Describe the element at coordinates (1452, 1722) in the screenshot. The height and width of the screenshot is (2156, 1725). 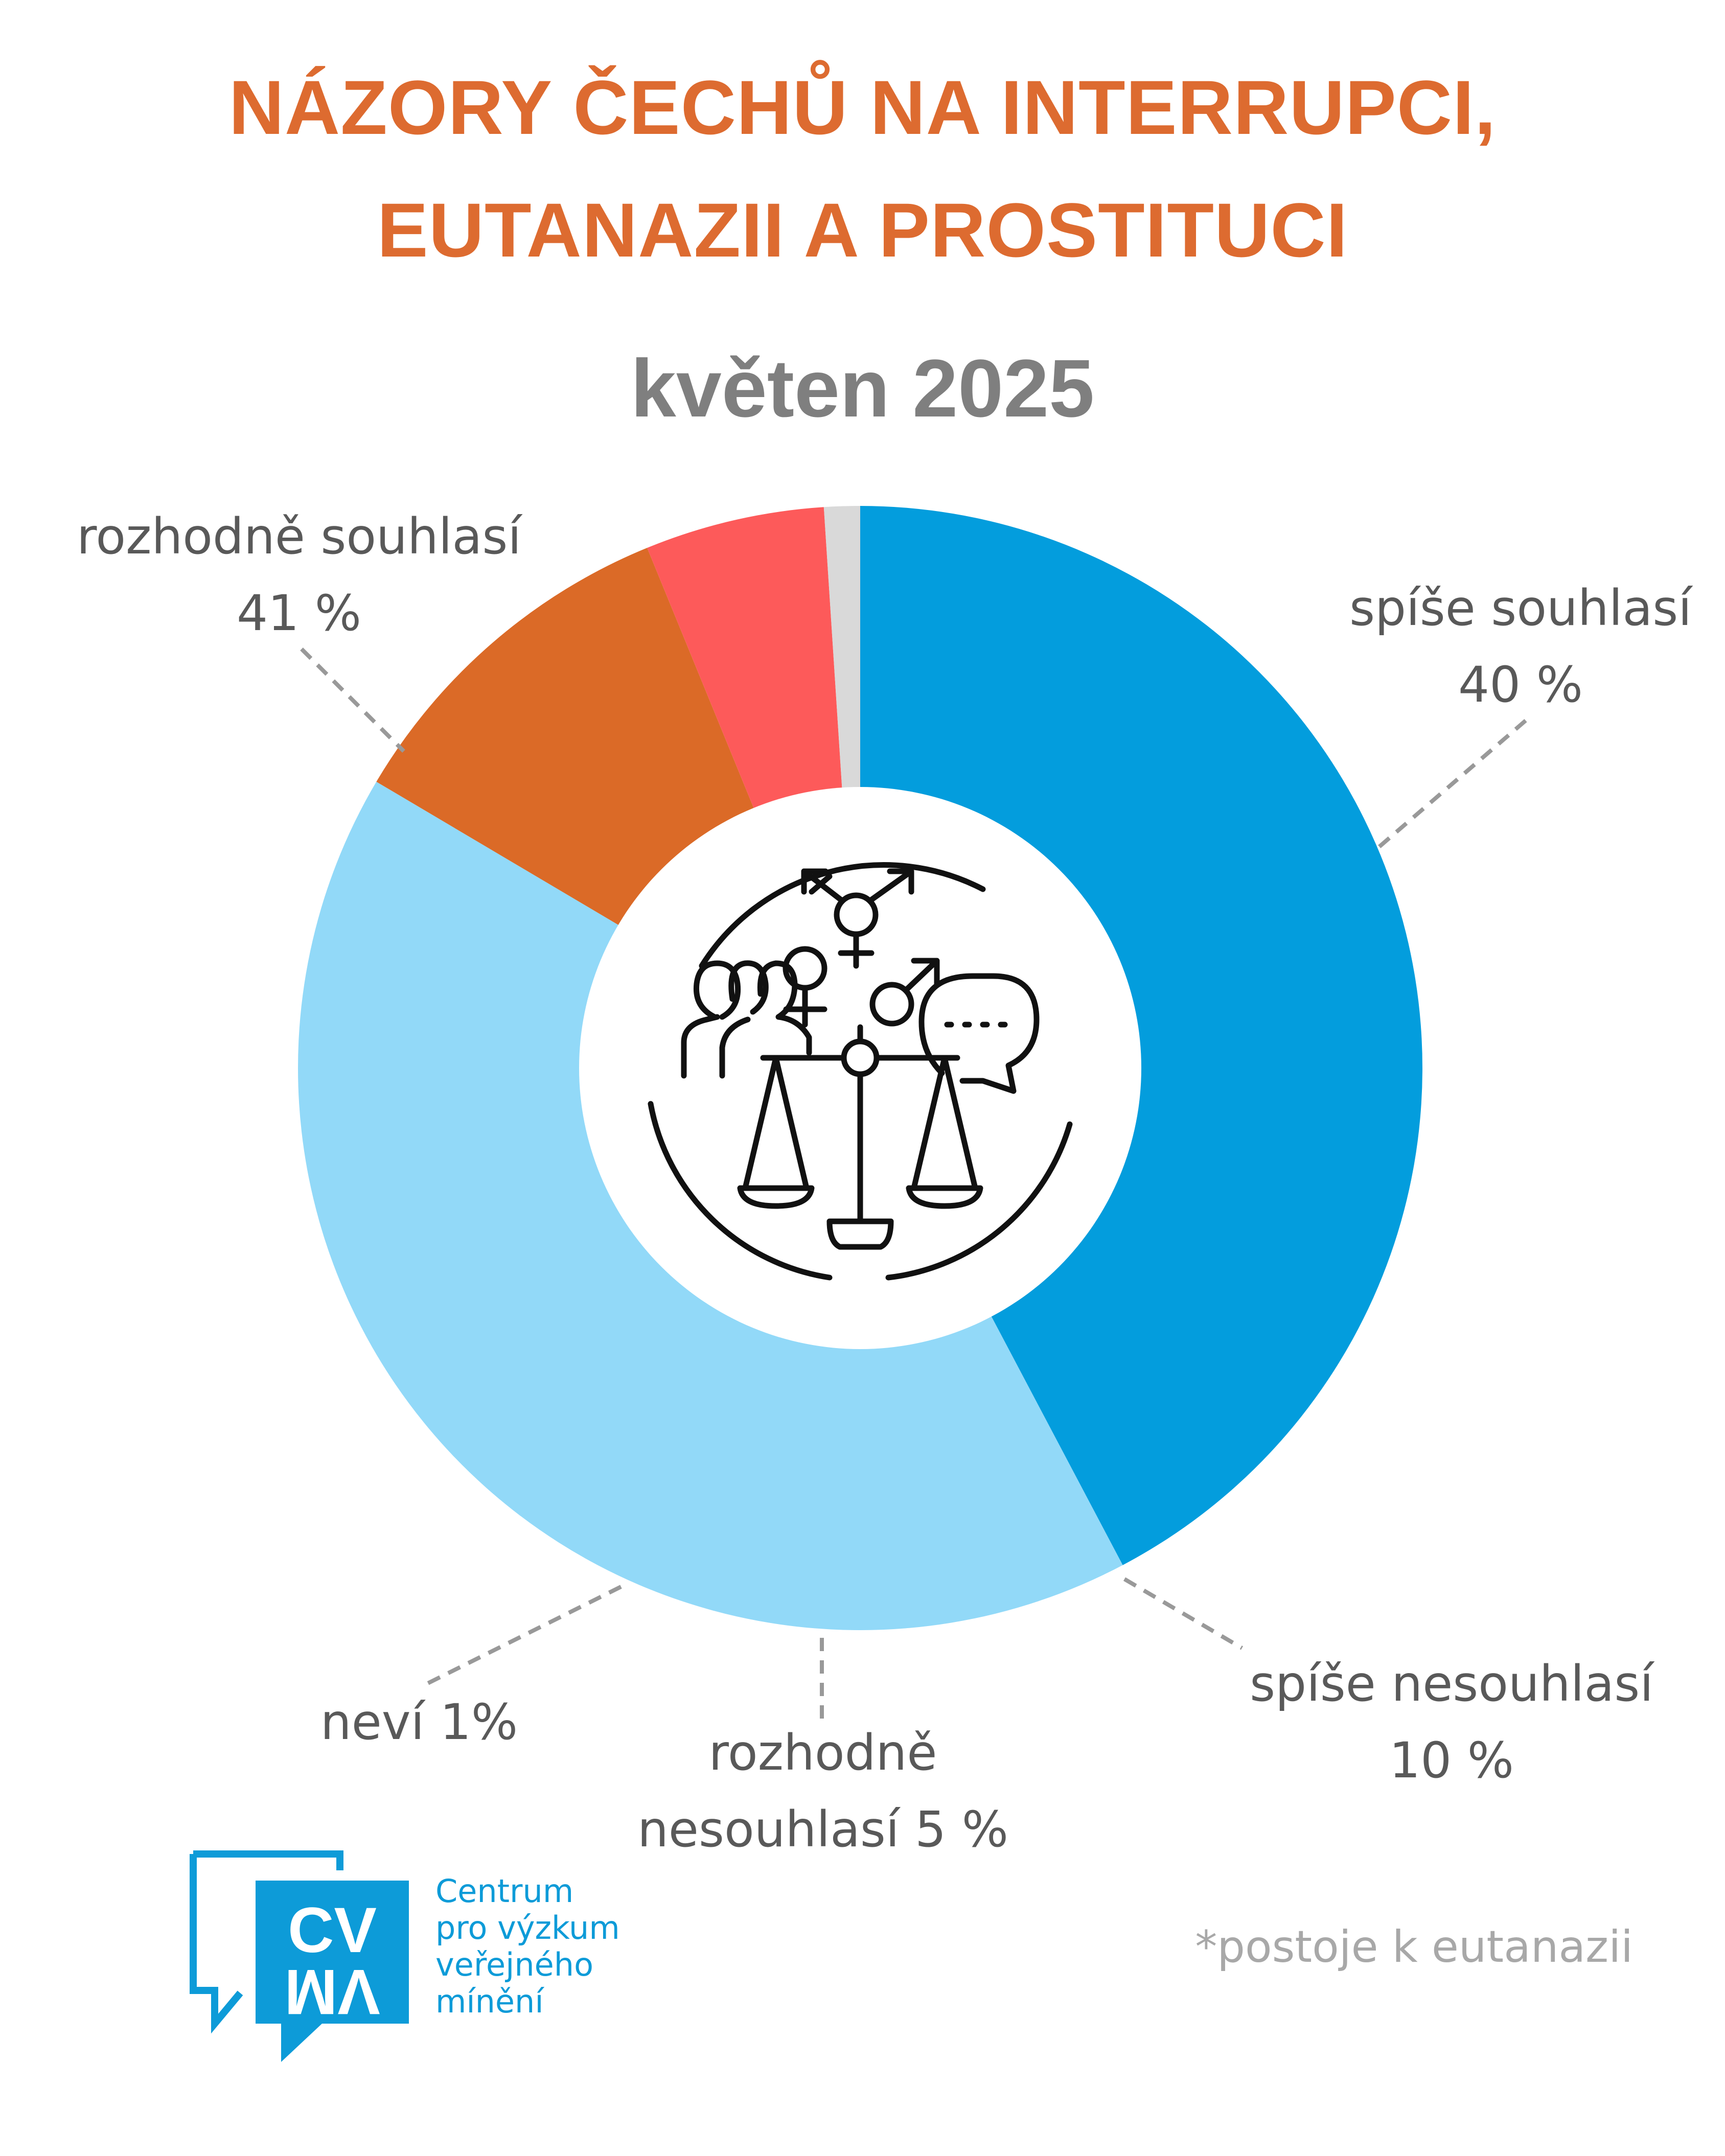
I see `label-spise-nesouhlasi: spíše nesouhlasí 10 %` at that location.